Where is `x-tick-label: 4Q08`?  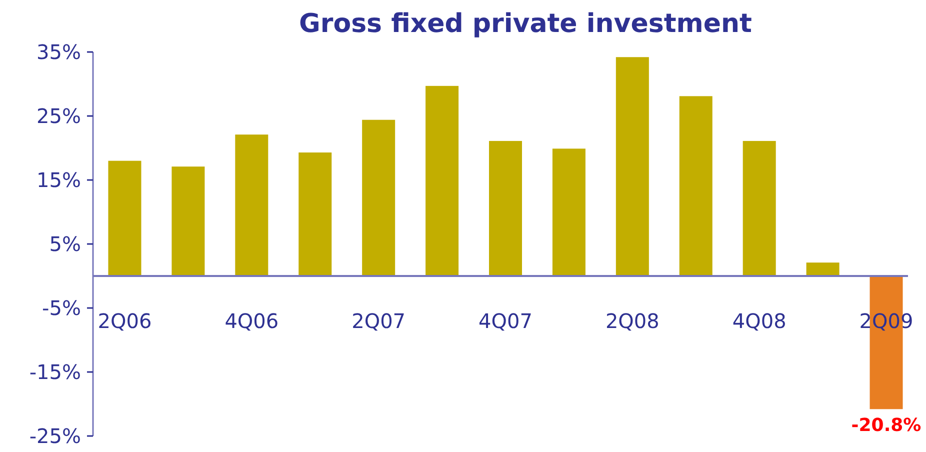
x-tick-label: 4Q08 is located at coordinates (759, 321).